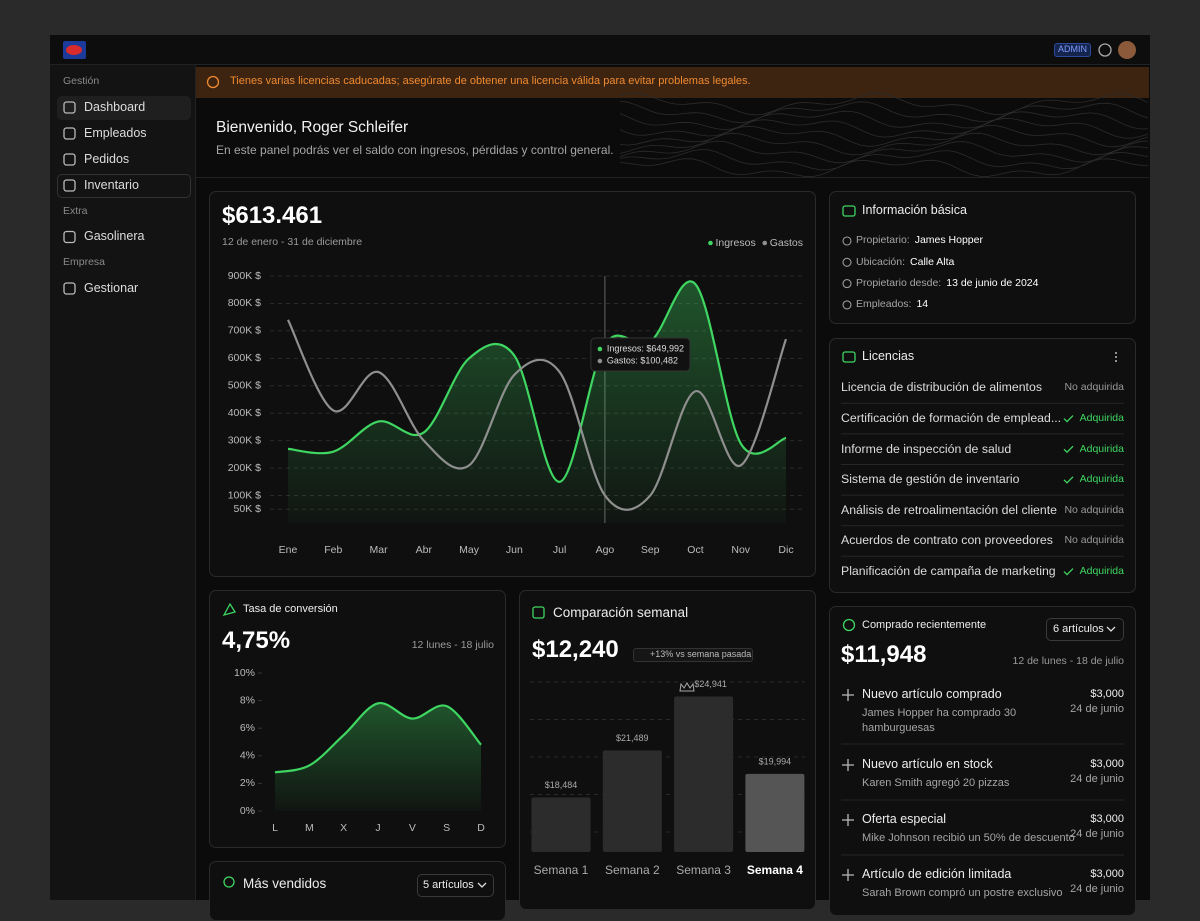 Image resolution: width=1200 pixels, height=921 pixels. What do you see at coordinates (924, 625) in the screenshot?
I see `card-title: Comprado recientemente` at bounding box center [924, 625].